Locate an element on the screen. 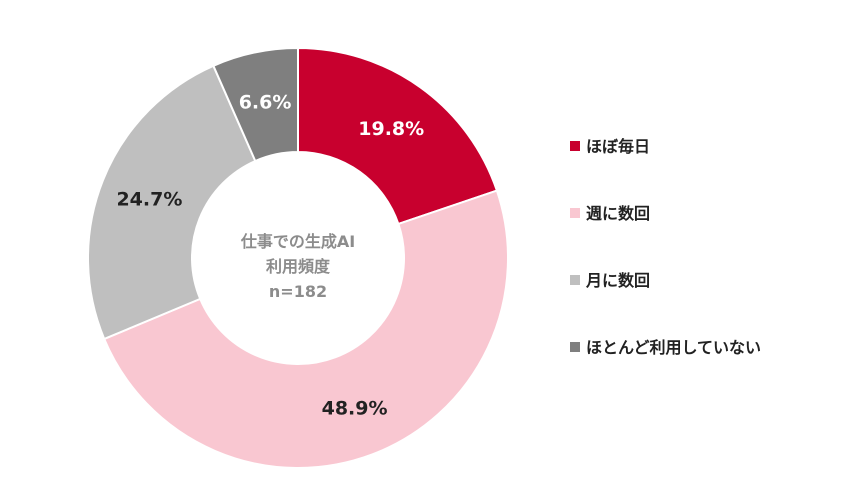  slice-value-label-1: 19.8% is located at coordinates (391, 129).